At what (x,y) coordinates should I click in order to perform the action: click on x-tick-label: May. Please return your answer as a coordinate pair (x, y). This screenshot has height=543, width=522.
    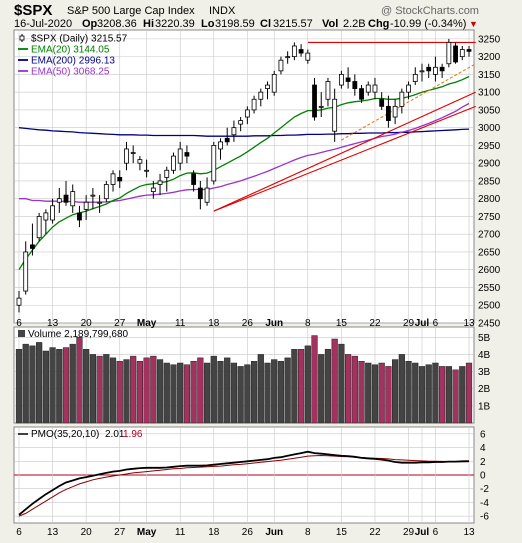
    Looking at the image, I should click on (147, 532).